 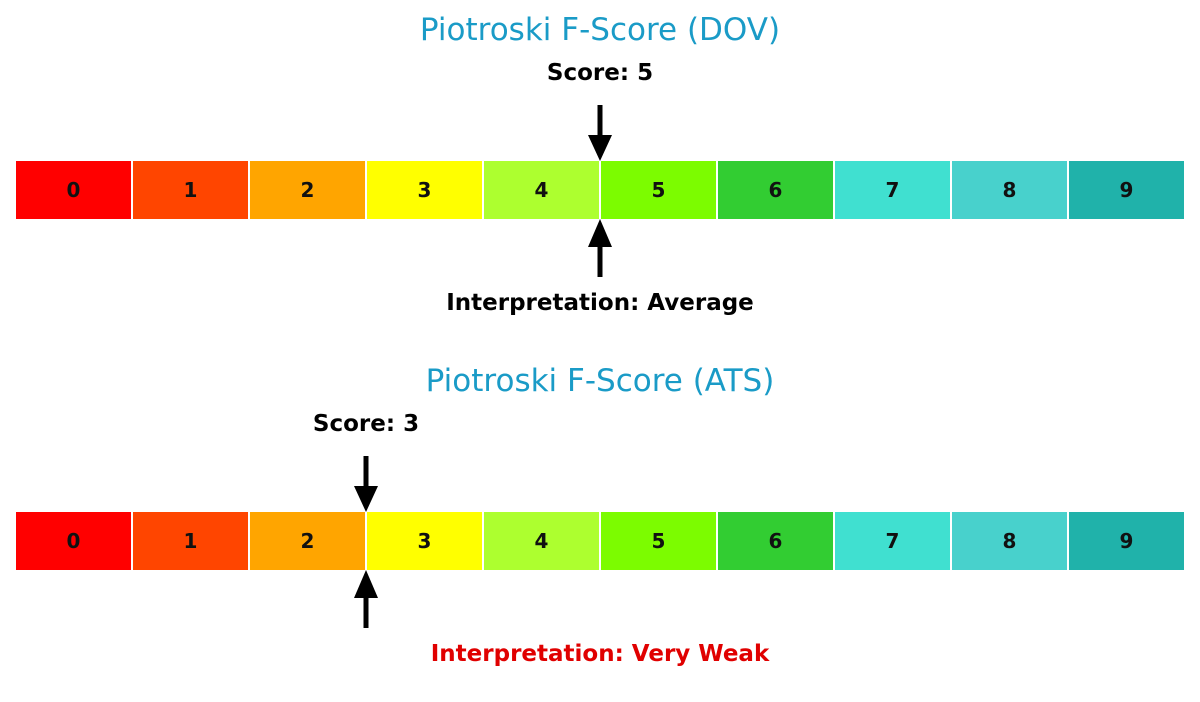 What do you see at coordinates (600, 30) in the screenshot?
I see `chart-title-dov: Piotroski F-Score (DOV)` at bounding box center [600, 30].